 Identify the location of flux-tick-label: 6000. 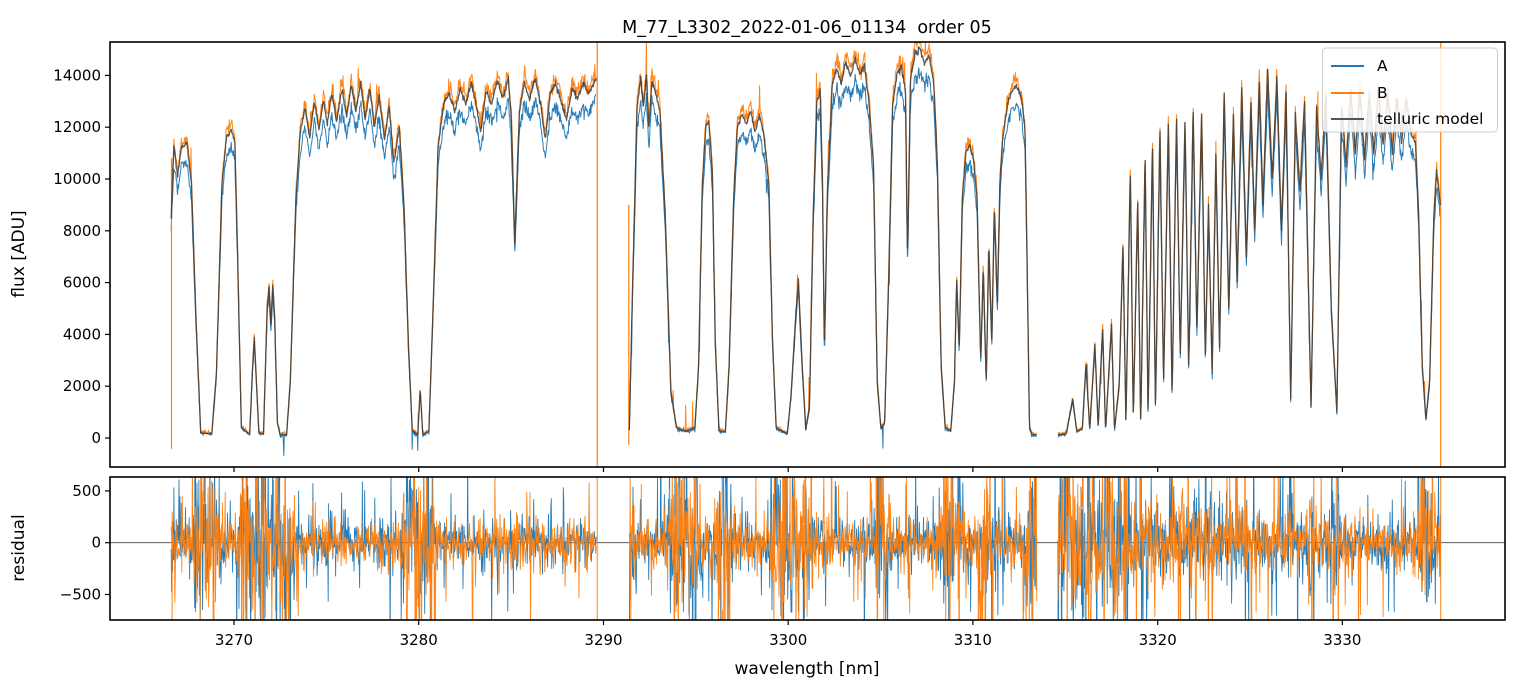
(82, 283).